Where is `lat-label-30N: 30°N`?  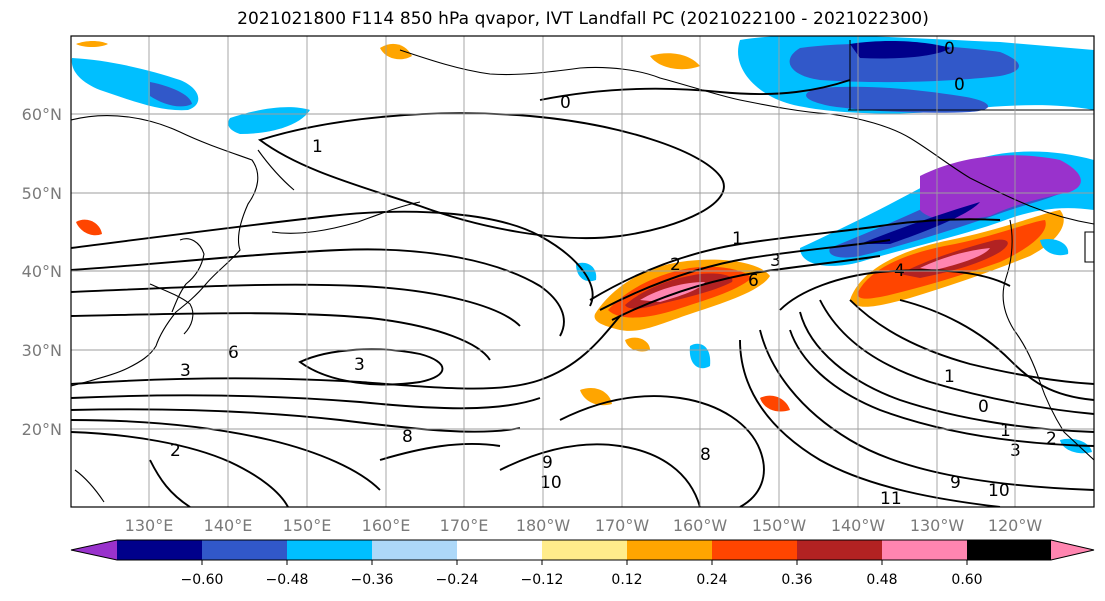
lat-label-30N: 30°N is located at coordinates (42, 350).